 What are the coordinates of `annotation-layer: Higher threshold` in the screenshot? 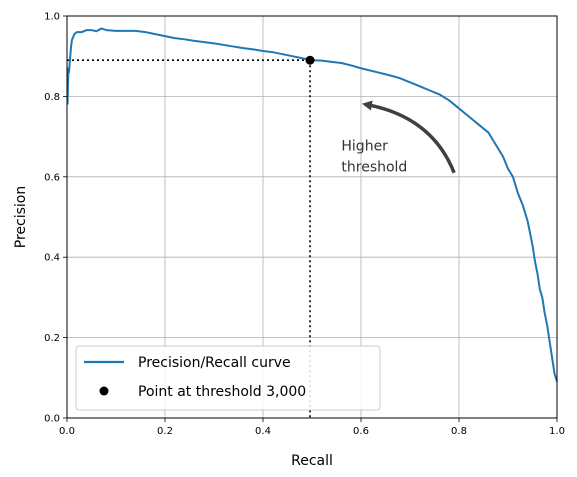 It's located at (398, 138).